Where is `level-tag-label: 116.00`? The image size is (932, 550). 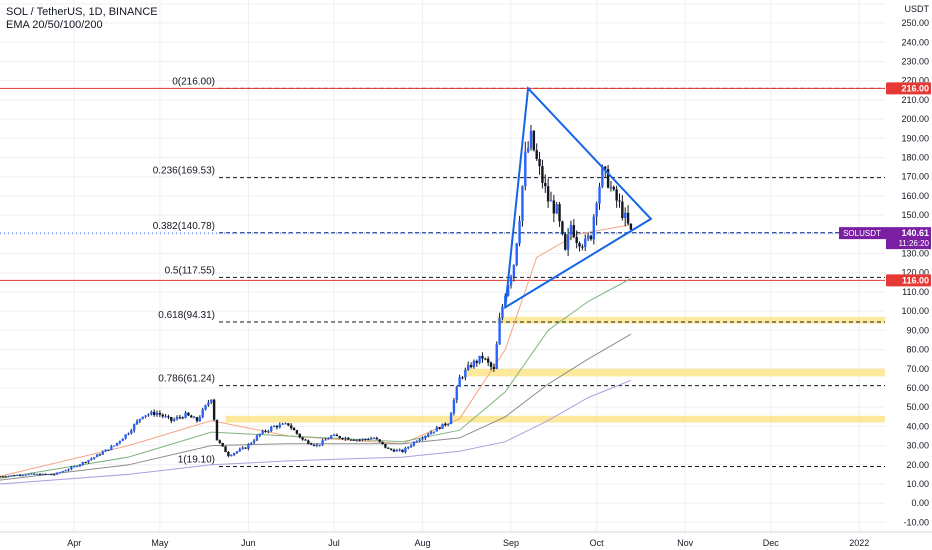
level-tag-label: 116.00 is located at coordinates (915, 280).